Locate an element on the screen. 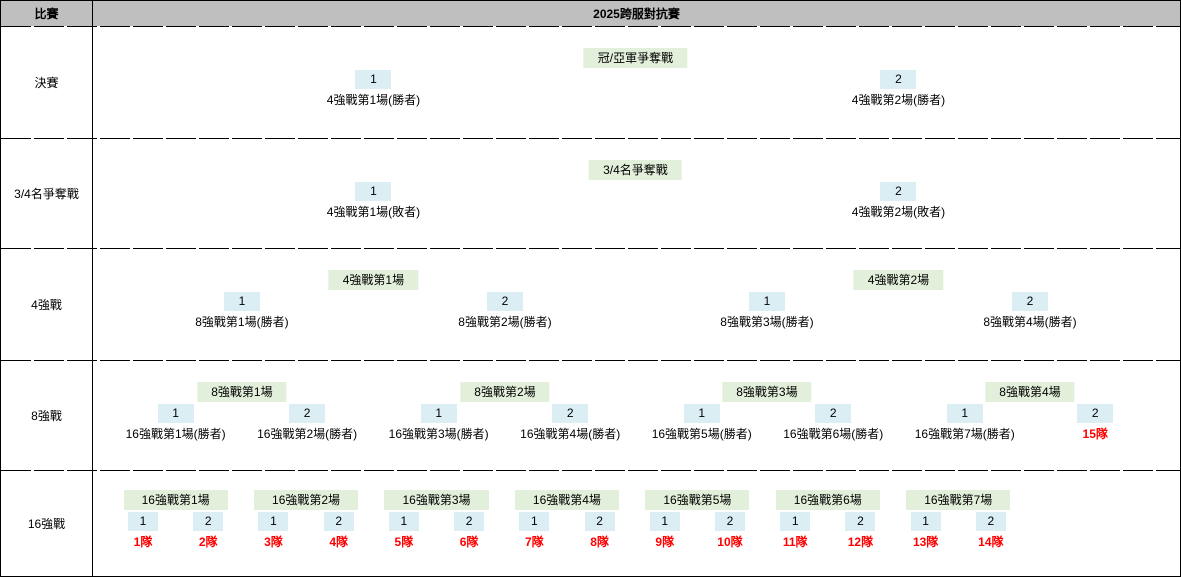 The width and height of the screenshot is (1181, 577). match-label: 16強戰第5場 is located at coordinates (697, 500).